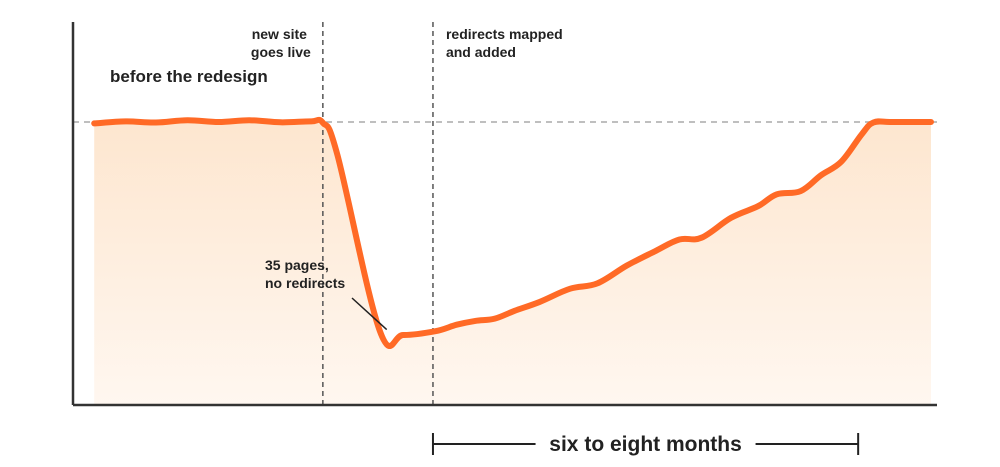 The width and height of the screenshot is (1000, 467). Describe the element at coordinates (297, 265) in the screenshot. I see `no-redirects-callout-line1: 35 pages,` at that location.